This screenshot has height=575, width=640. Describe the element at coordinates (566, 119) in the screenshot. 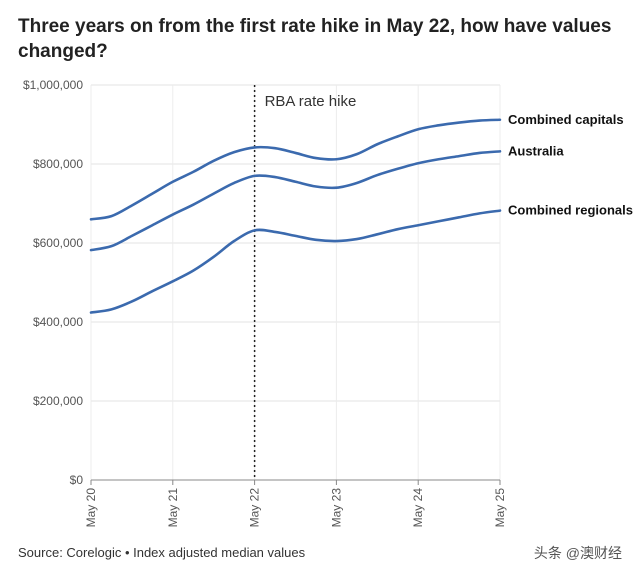

I see `series-label-combined-capitals: Combined capitals` at that location.